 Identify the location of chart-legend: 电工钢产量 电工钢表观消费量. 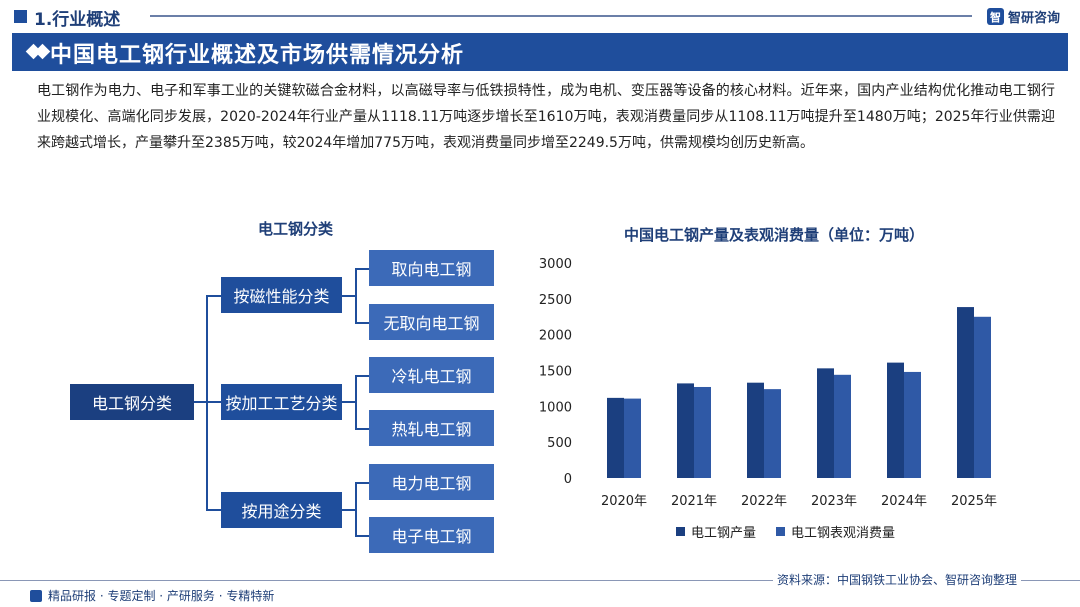
(785, 531).